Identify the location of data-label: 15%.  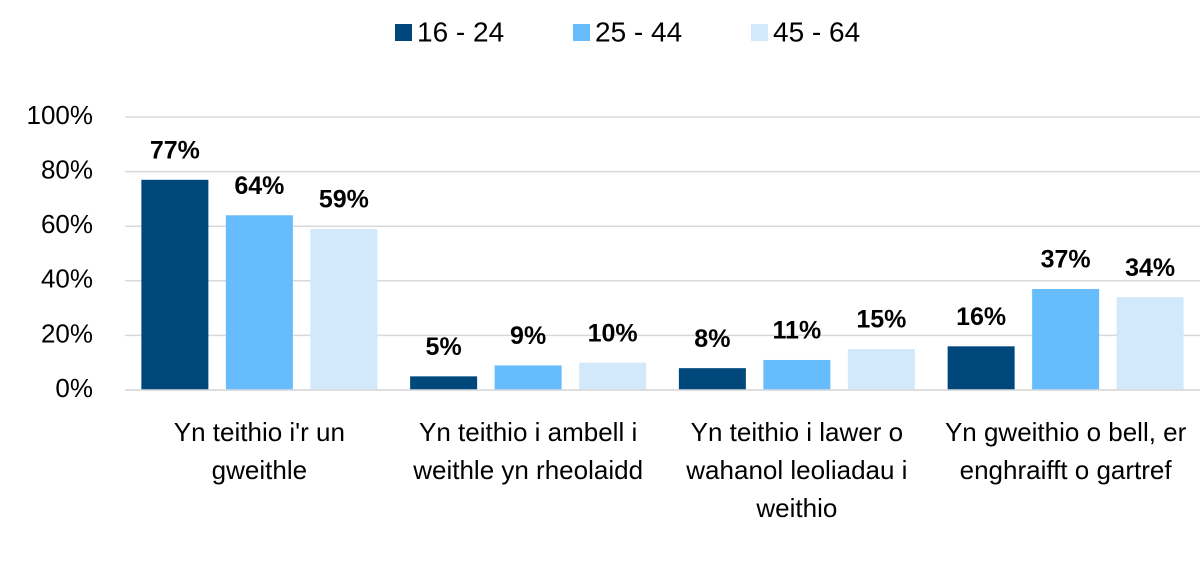
(881, 320).